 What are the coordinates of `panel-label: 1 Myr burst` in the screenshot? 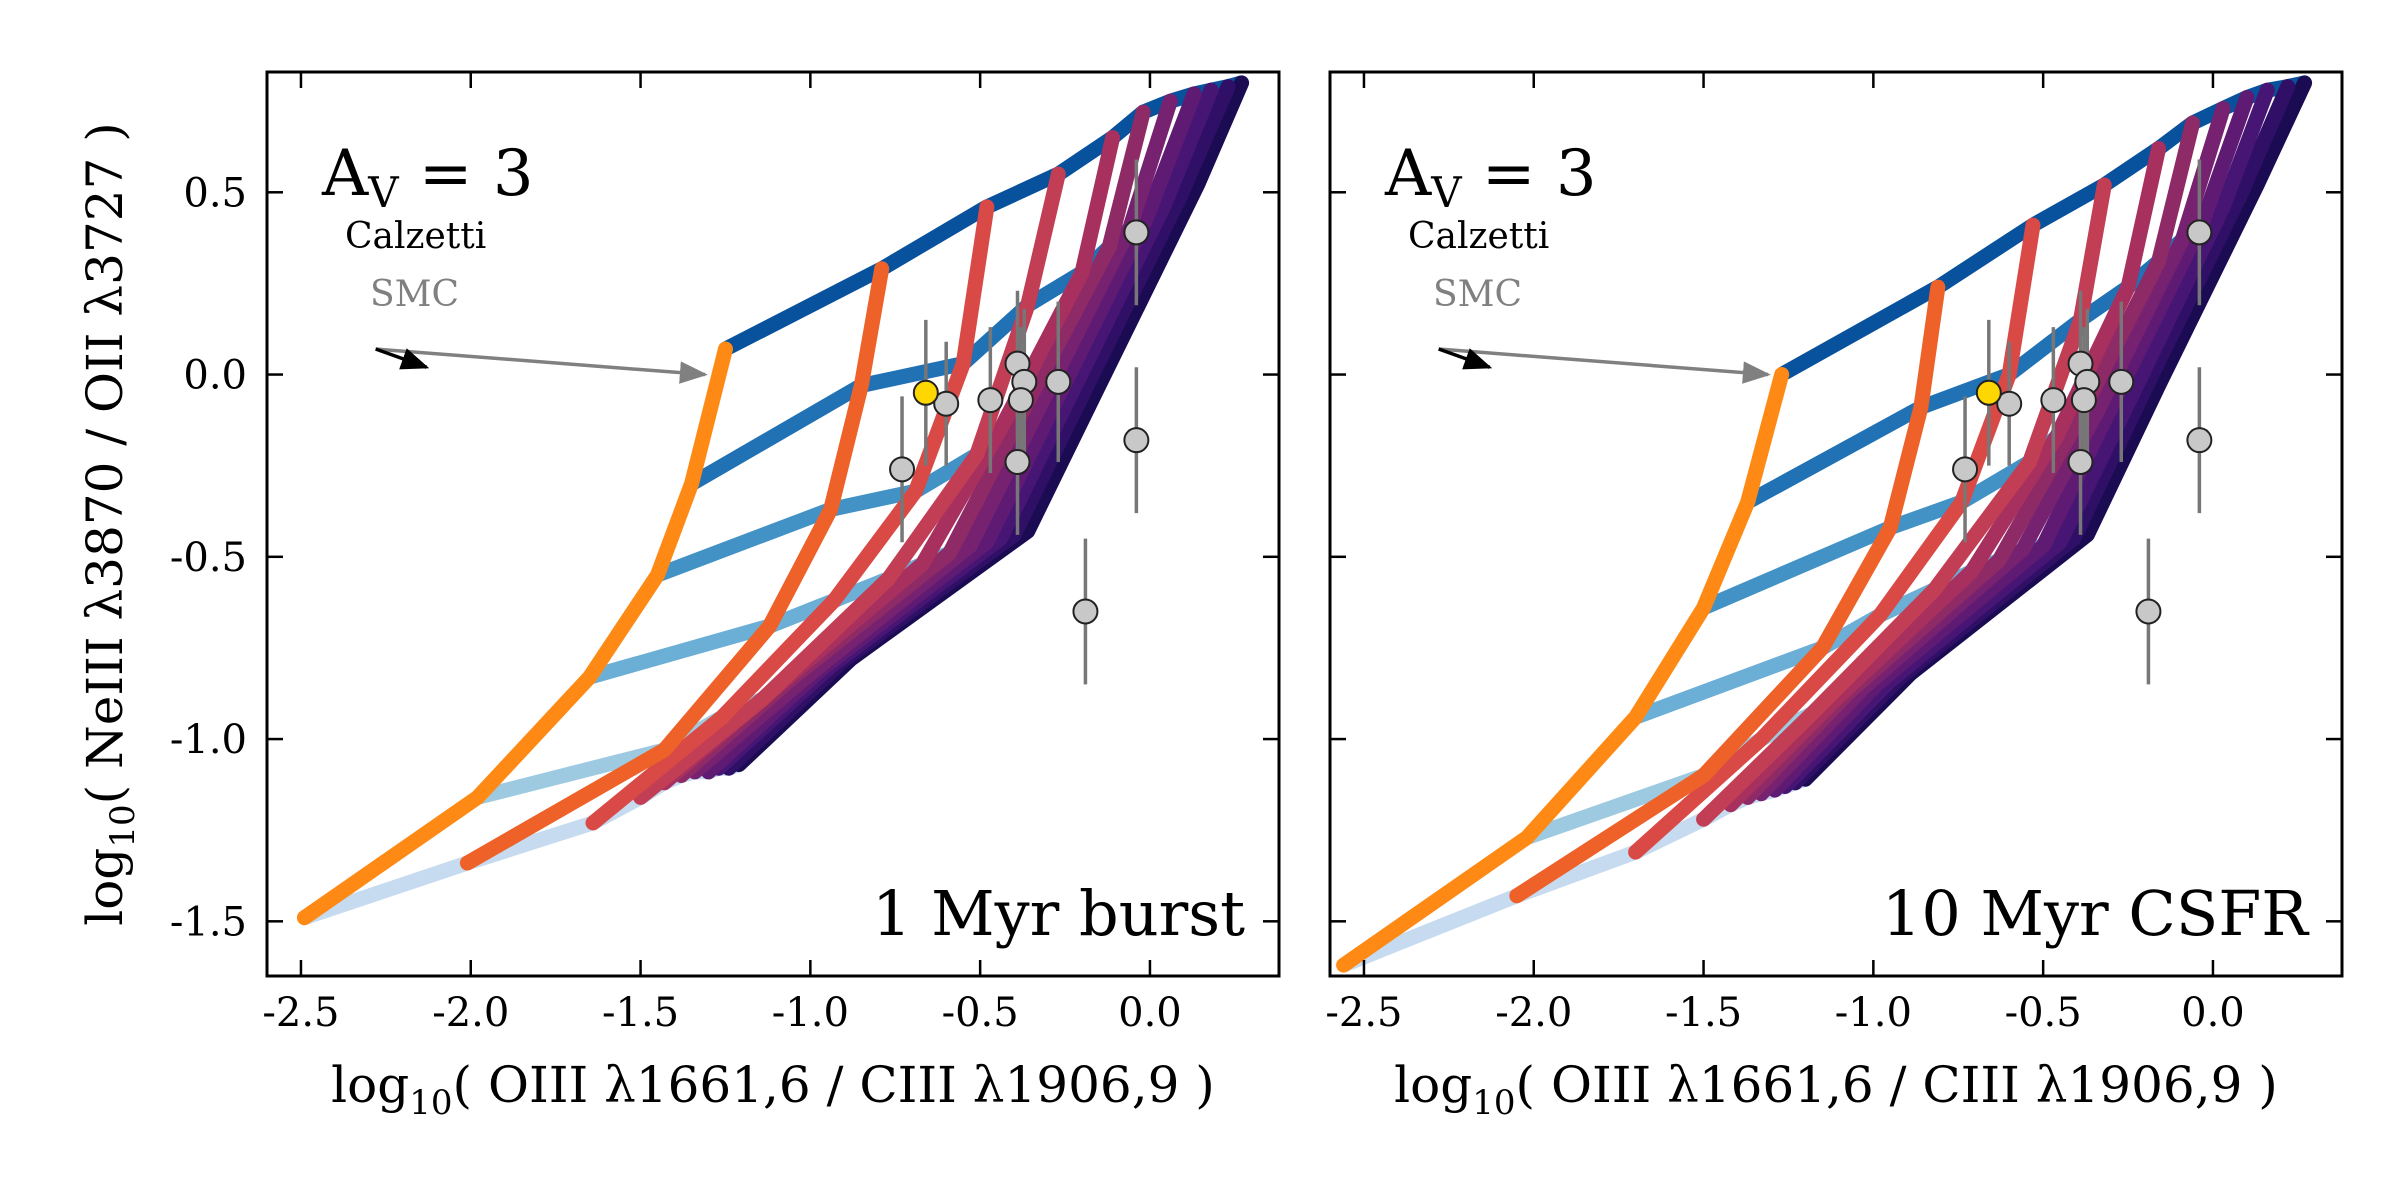 It's located at (1058, 913).